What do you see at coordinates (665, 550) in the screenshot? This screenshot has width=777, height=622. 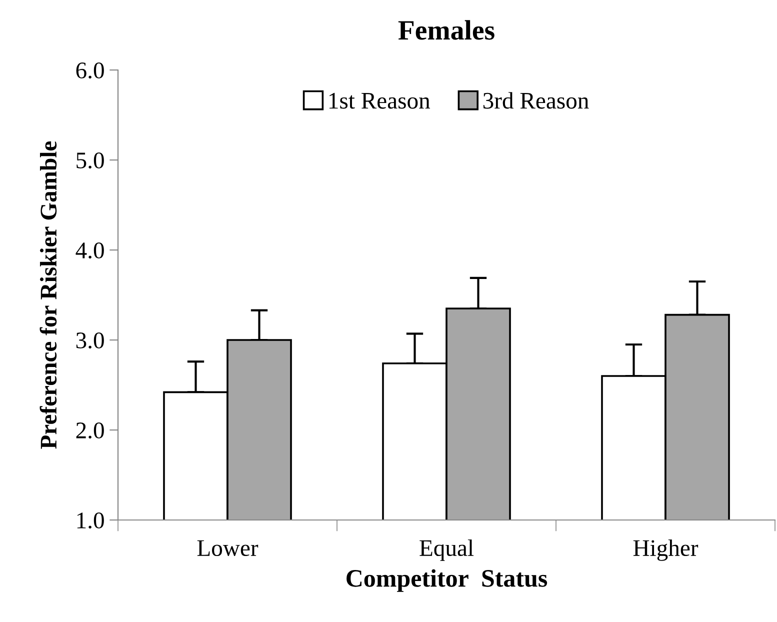 I see `x-tick-label: Higher` at bounding box center [665, 550].